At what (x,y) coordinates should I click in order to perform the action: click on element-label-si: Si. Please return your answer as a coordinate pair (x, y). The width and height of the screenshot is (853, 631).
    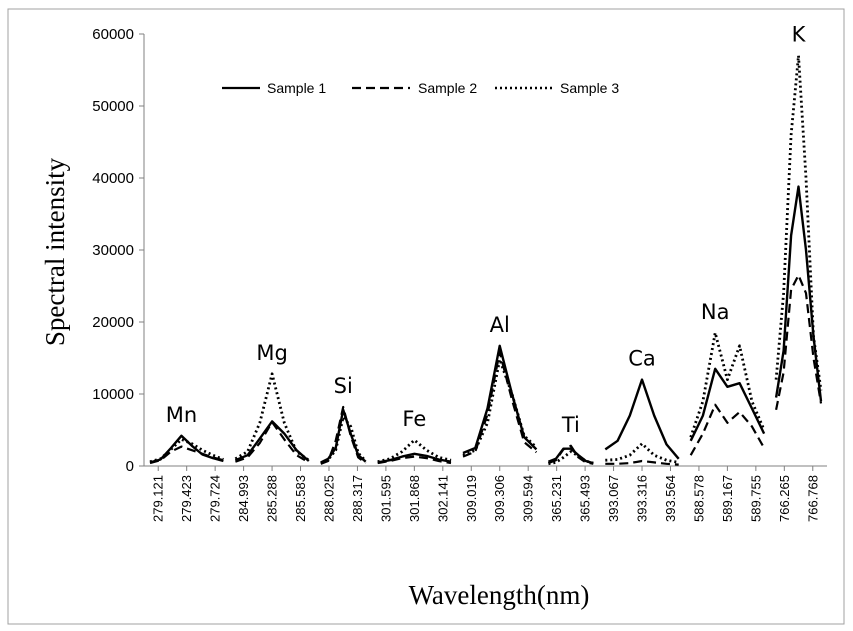
    Looking at the image, I should click on (343, 386).